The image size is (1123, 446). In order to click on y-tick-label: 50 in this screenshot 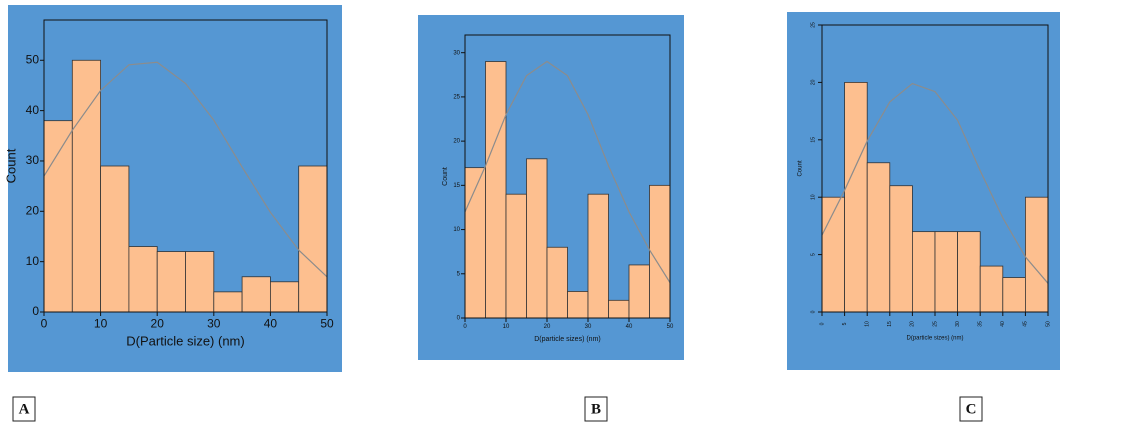, I will do `click(33, 59)`.